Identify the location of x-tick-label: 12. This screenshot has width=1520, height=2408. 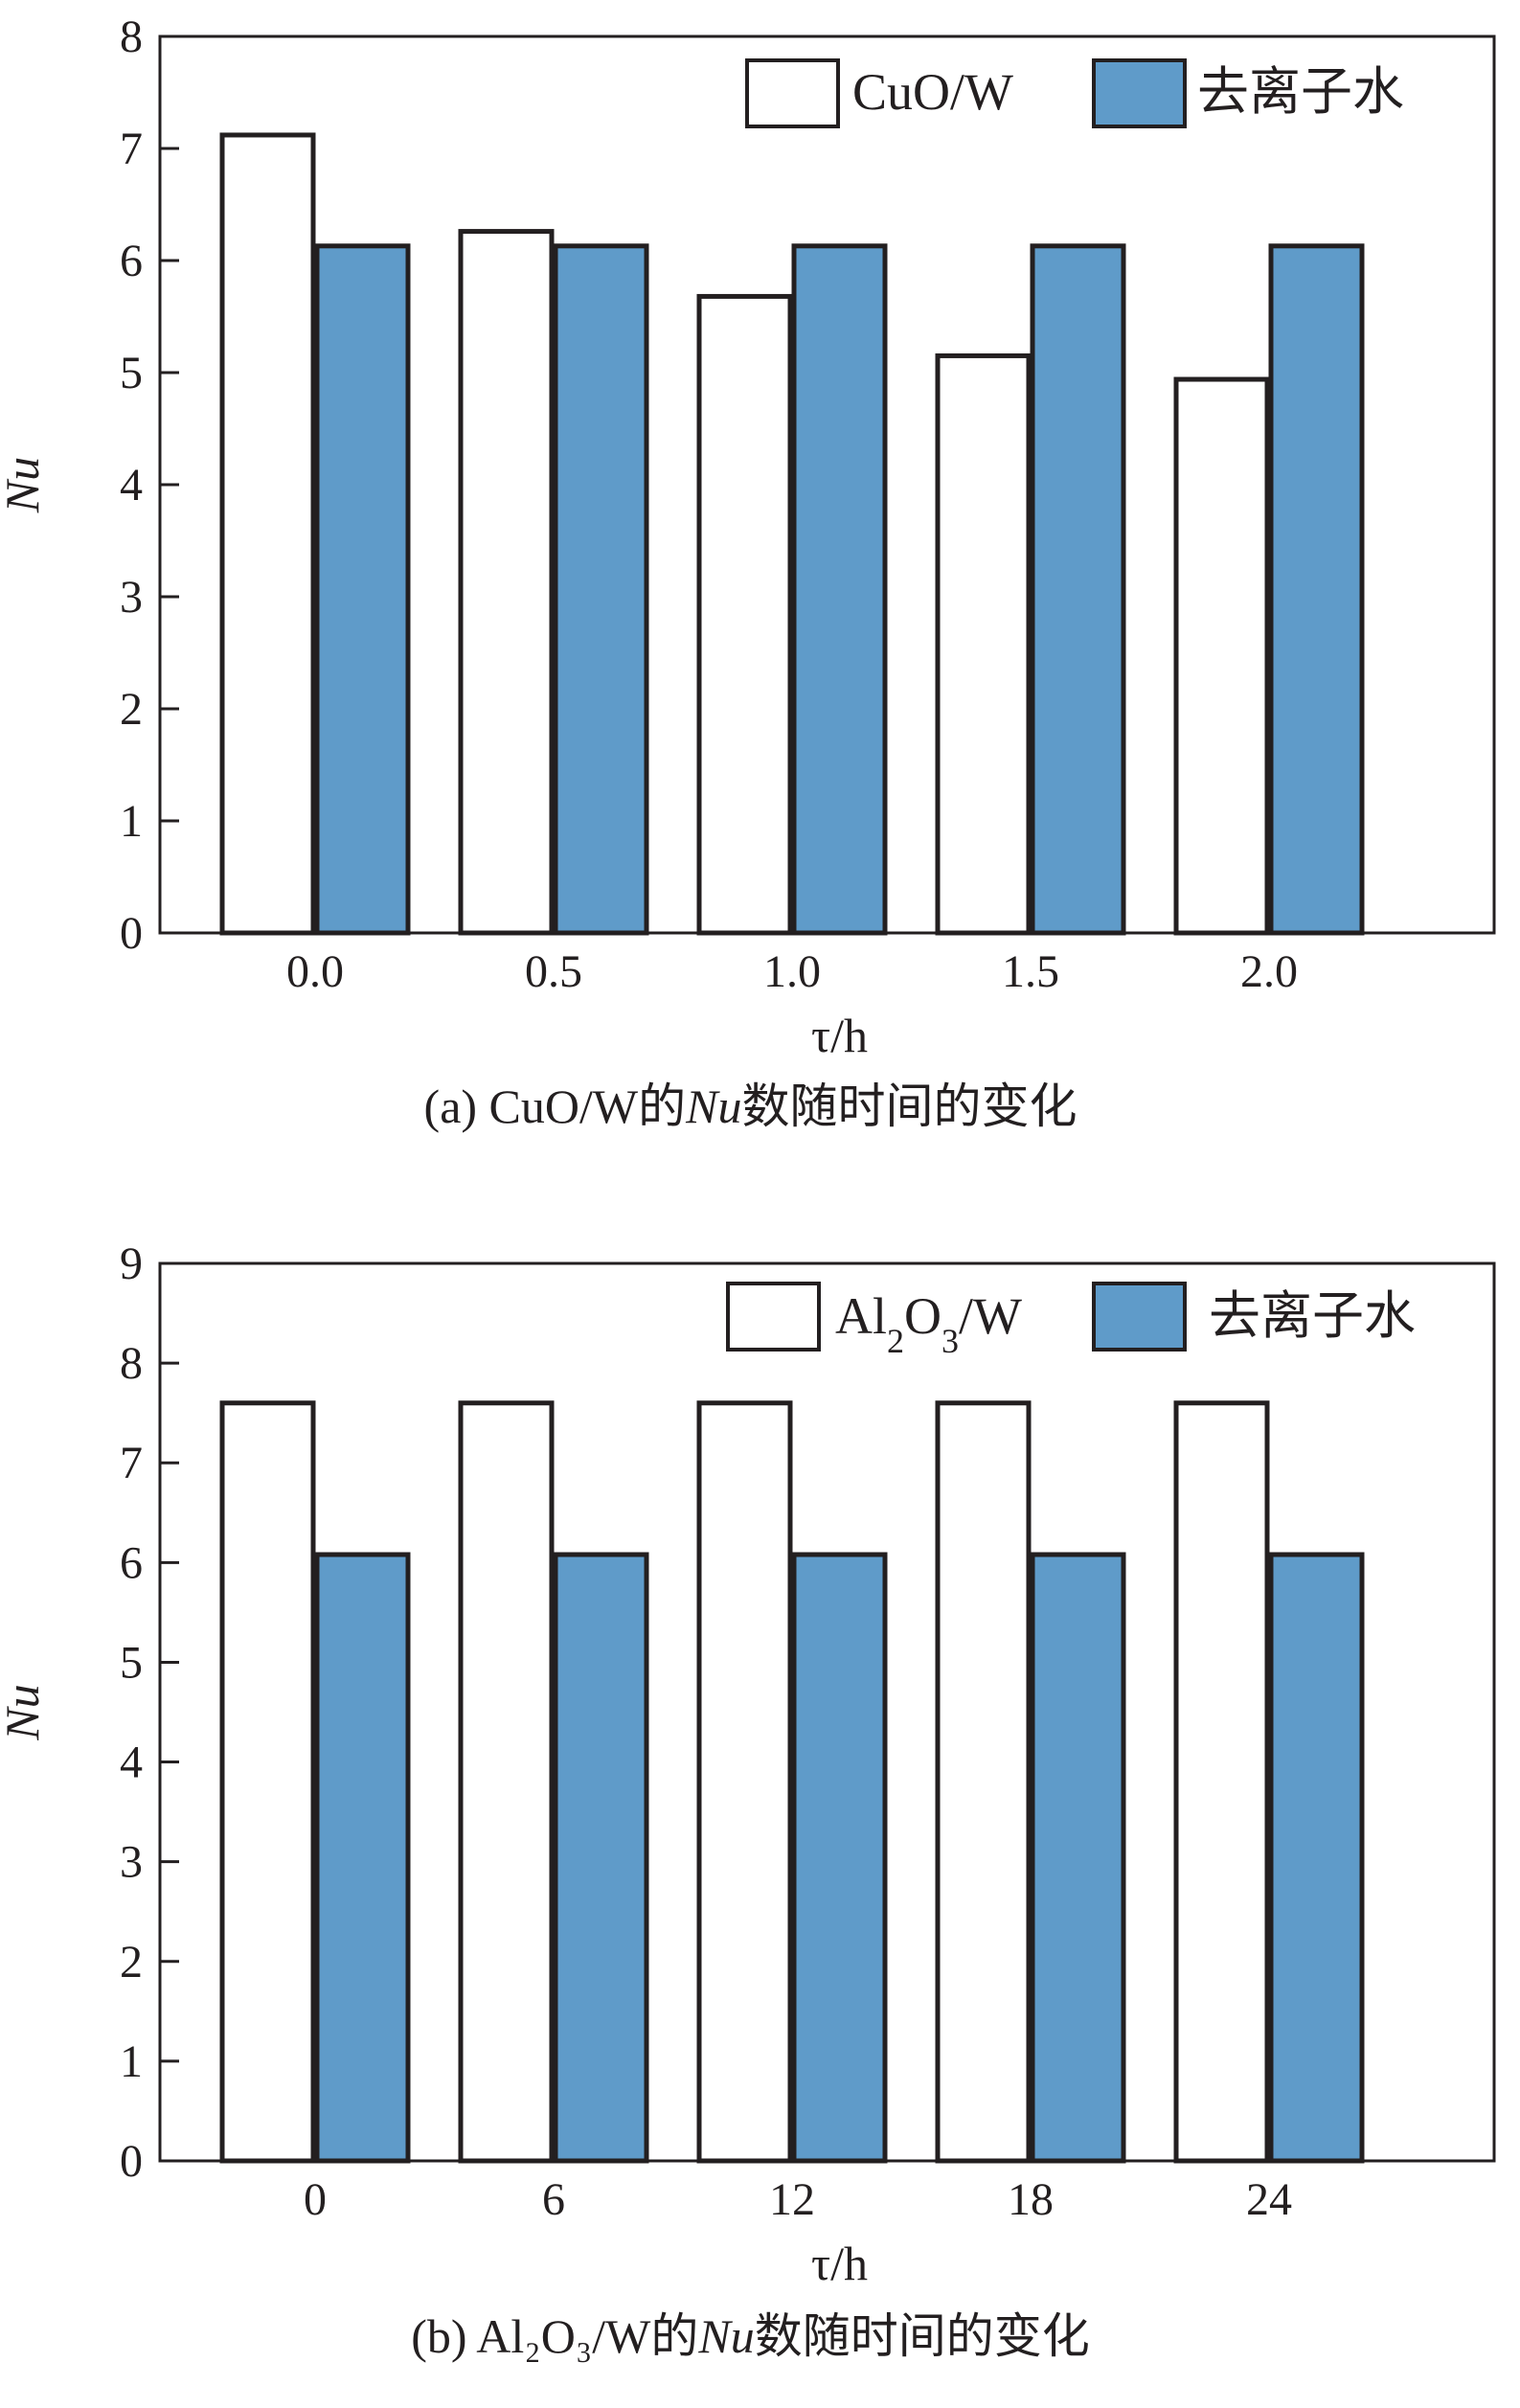
(792, 2199).